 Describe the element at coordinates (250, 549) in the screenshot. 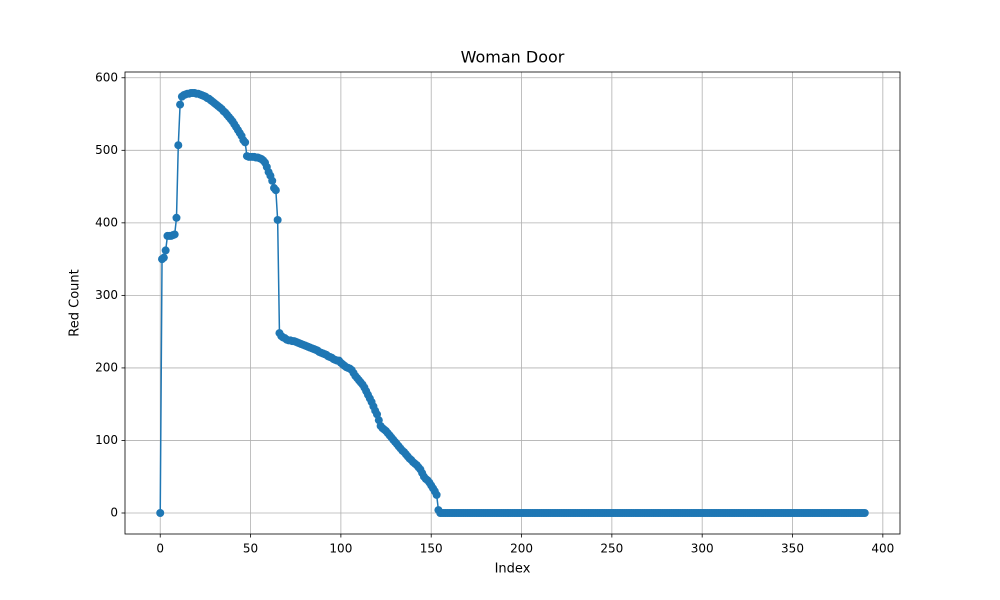

I see `x-tick-label: 50` at that location.